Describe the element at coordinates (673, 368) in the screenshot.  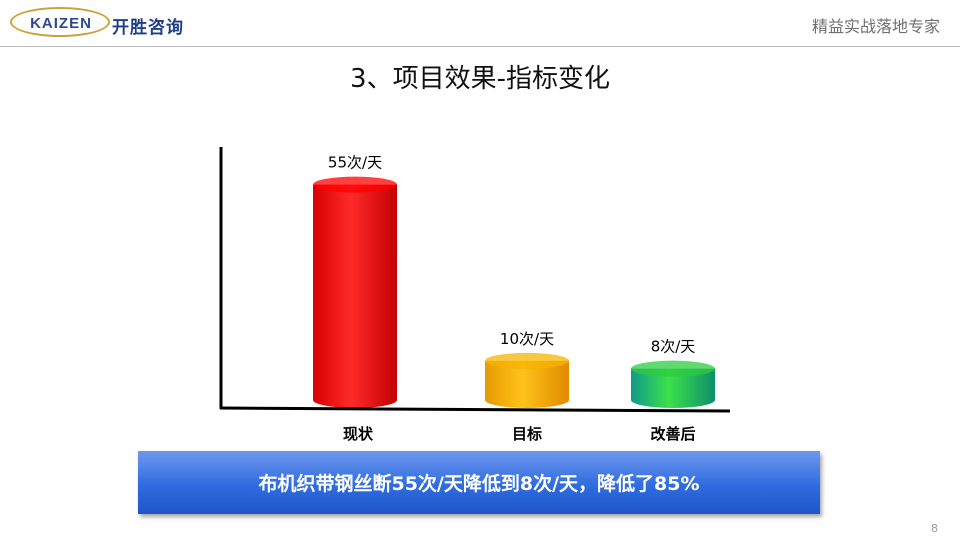
I see `bar-improved-cap` at that location.